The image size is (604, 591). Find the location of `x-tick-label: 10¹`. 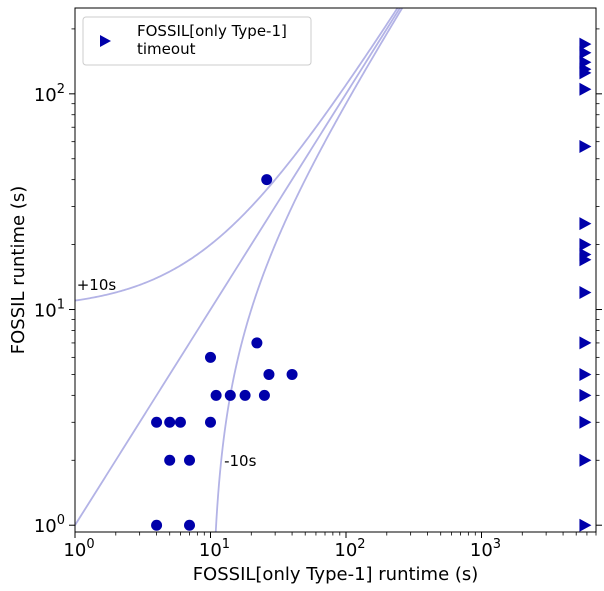

x-tick-label: 10¹ is located at coordinates (214, 549).